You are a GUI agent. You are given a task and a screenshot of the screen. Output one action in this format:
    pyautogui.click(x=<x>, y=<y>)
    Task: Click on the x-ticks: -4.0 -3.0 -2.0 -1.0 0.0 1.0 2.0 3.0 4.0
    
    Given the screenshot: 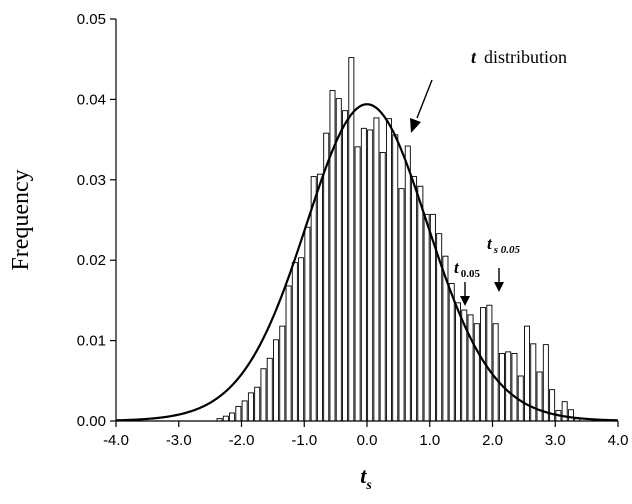 What is the action you would take?
    pyautogui.click(x=365, y=435)
    